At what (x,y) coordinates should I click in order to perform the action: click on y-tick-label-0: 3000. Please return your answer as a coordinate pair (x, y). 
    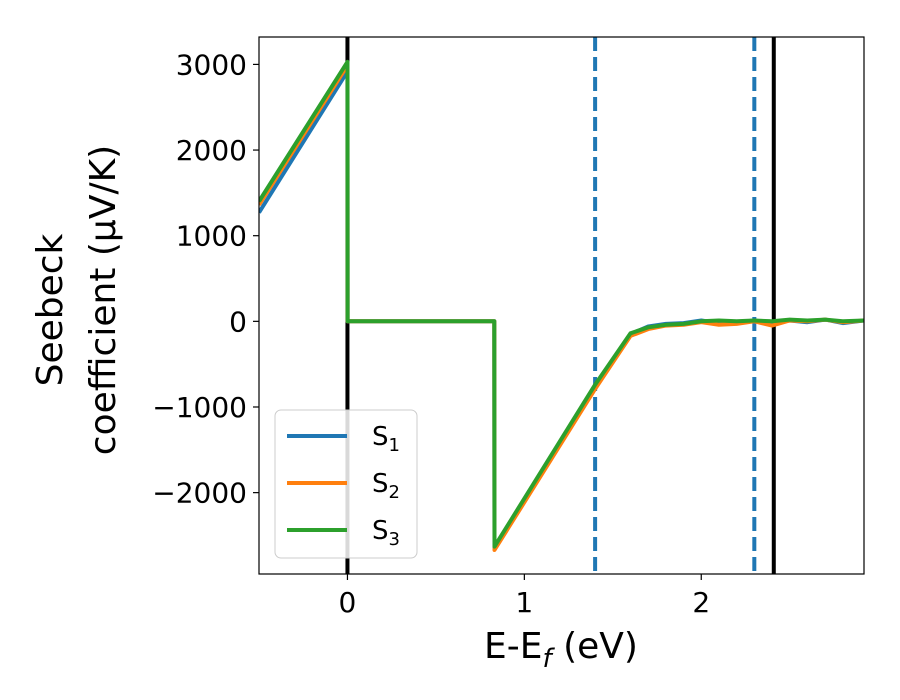
    Looking at the image, I should click on (211, 64).